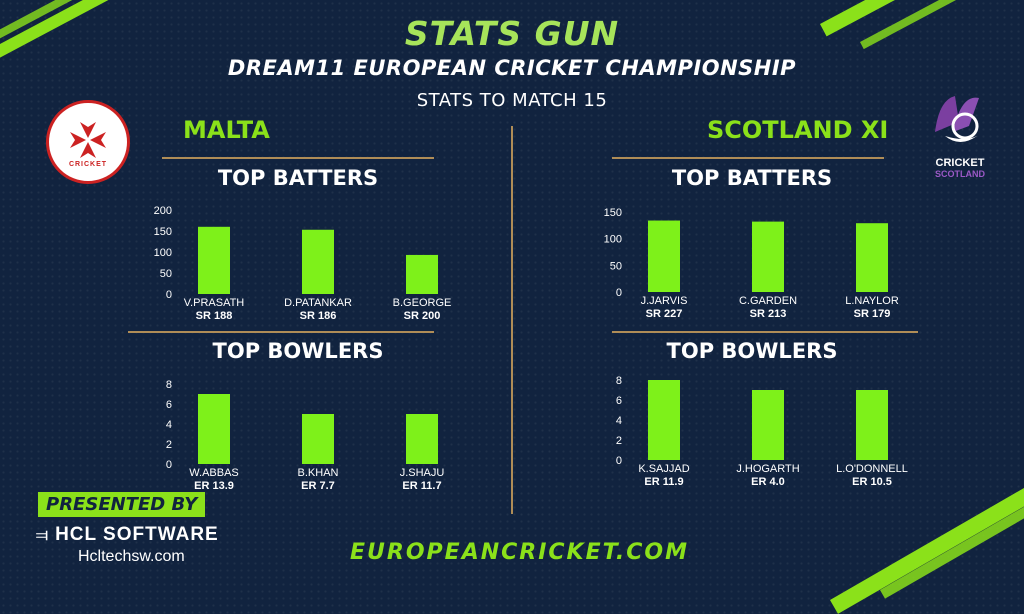  I want to click on rate-label: SR 179, so click(872, 314).